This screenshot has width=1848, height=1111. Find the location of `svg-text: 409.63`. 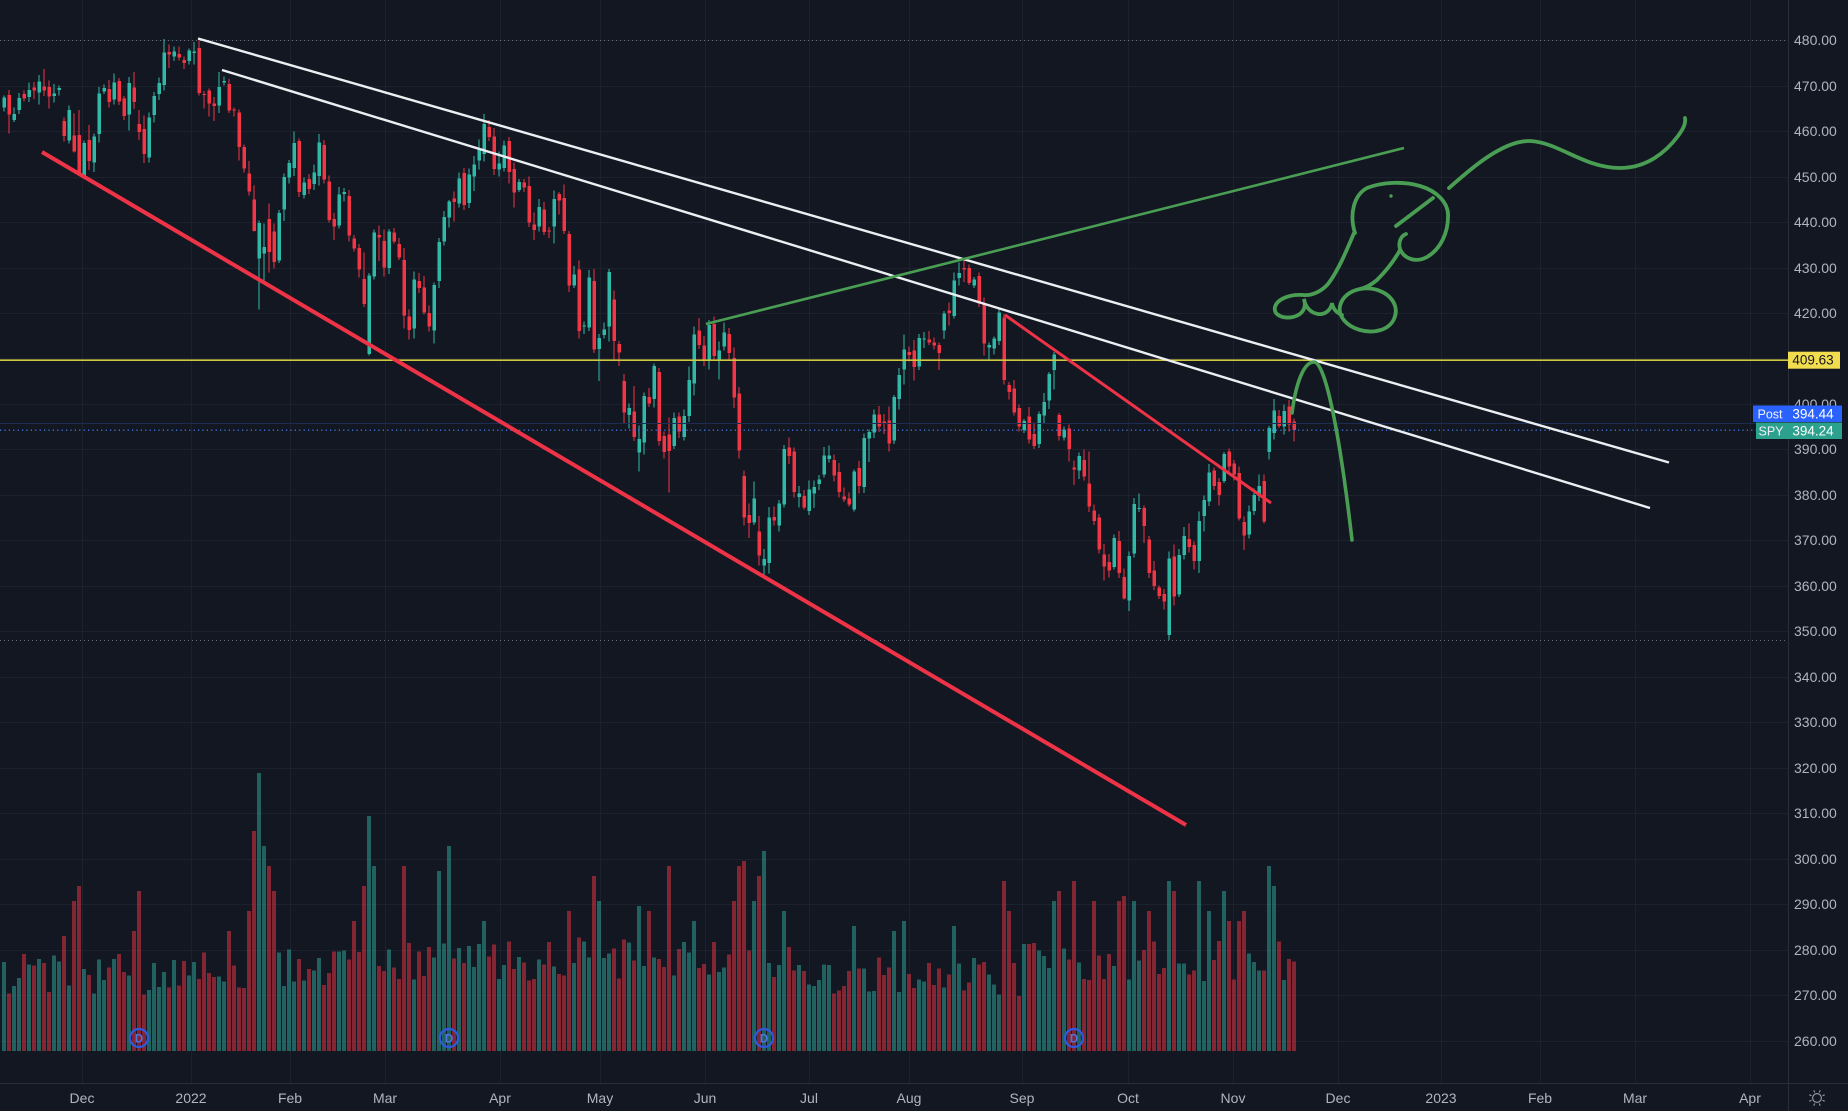

svg-text: 409.63 is located at coordinates (1812, 360).